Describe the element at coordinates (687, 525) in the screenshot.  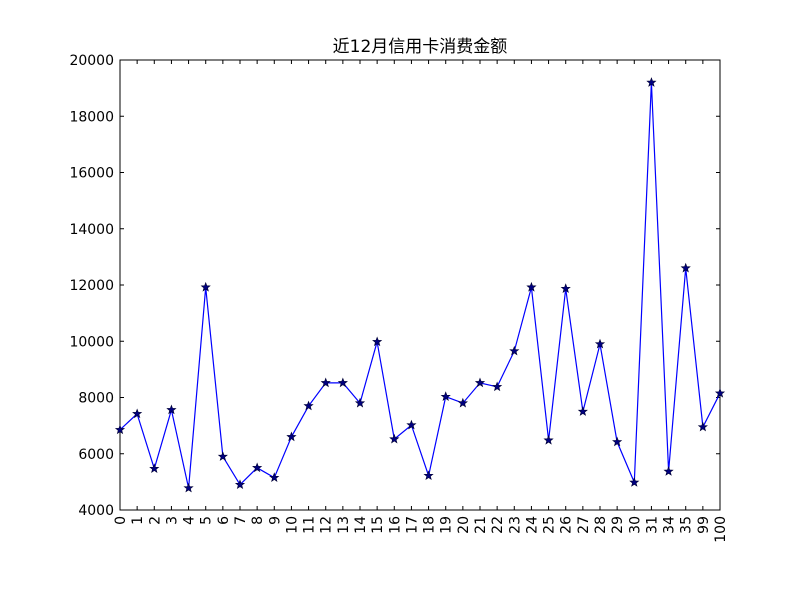
I see `x-tick-label: 35` at that location.